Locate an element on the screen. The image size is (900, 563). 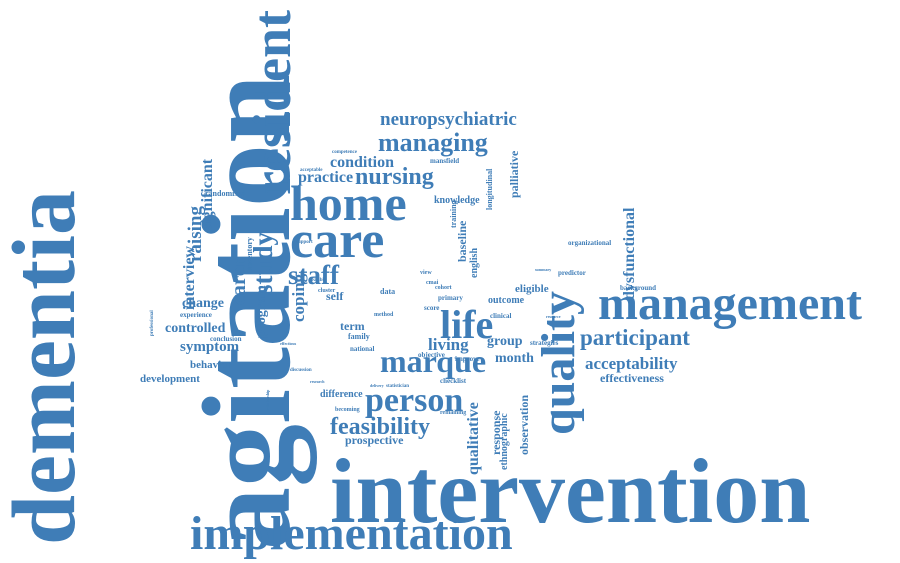
word-dementia: dementia is located at coordinates (47, 367).